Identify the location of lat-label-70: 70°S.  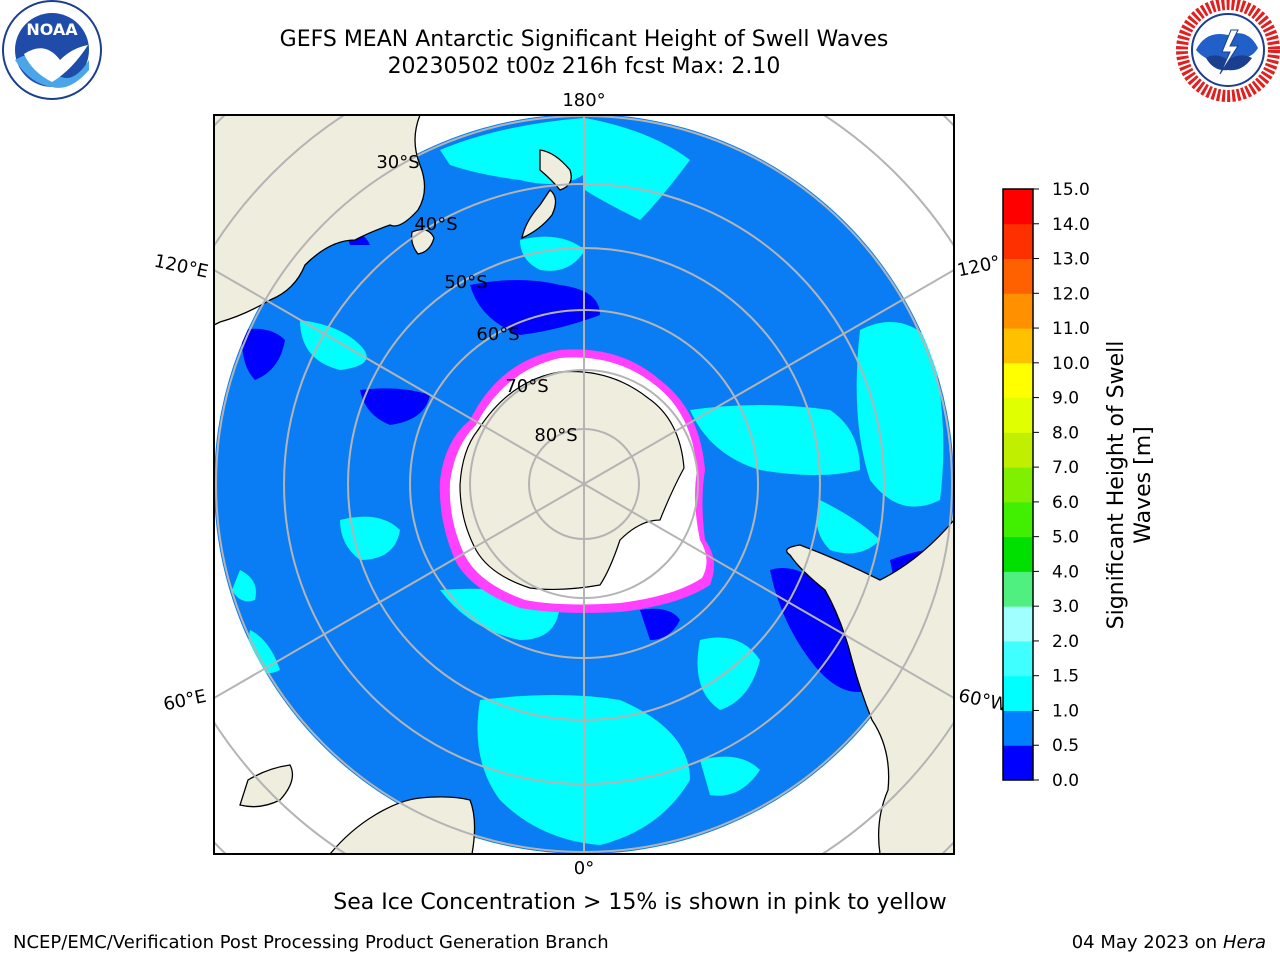
(526, 386).